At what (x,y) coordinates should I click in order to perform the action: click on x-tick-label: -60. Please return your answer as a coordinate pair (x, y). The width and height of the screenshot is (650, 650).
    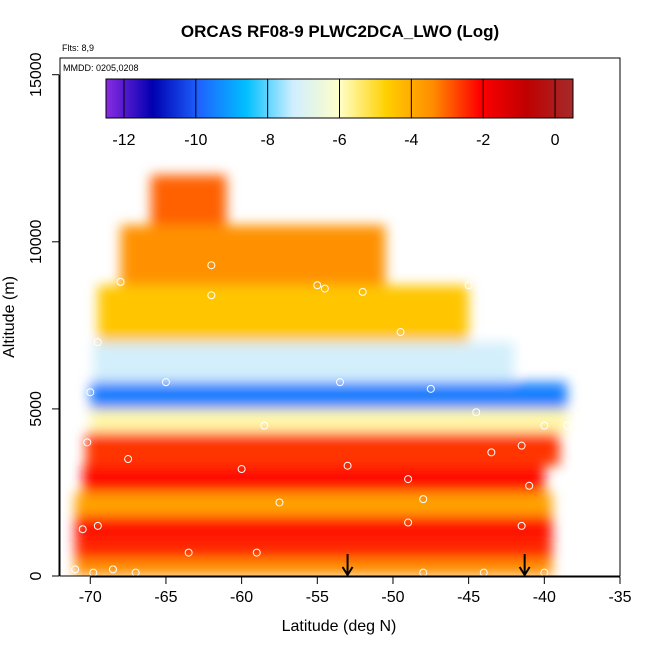
    Looking at the image, I should click on (241, 597).